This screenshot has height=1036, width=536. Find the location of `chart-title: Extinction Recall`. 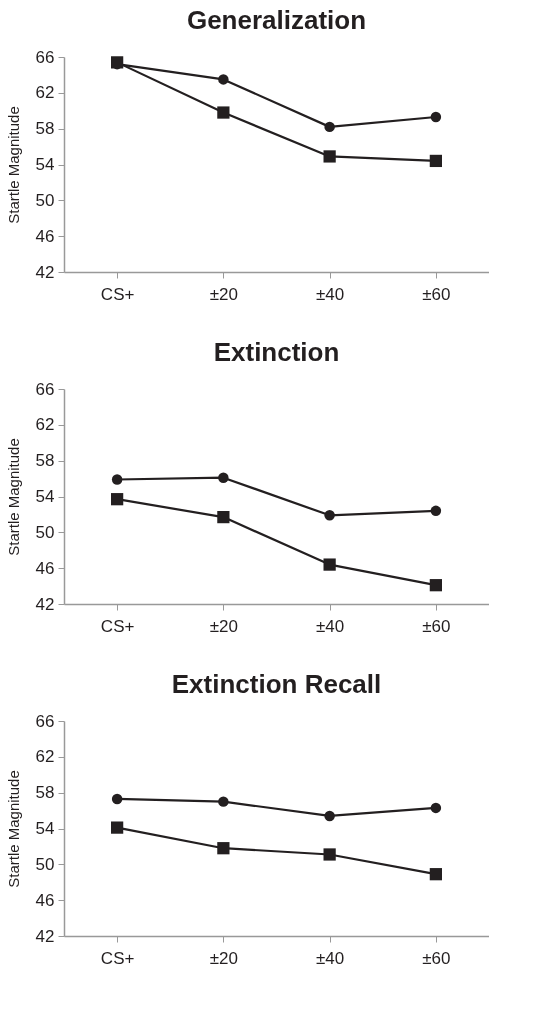

chart-title: Extinction Recall is located at coordinates (276, 684).